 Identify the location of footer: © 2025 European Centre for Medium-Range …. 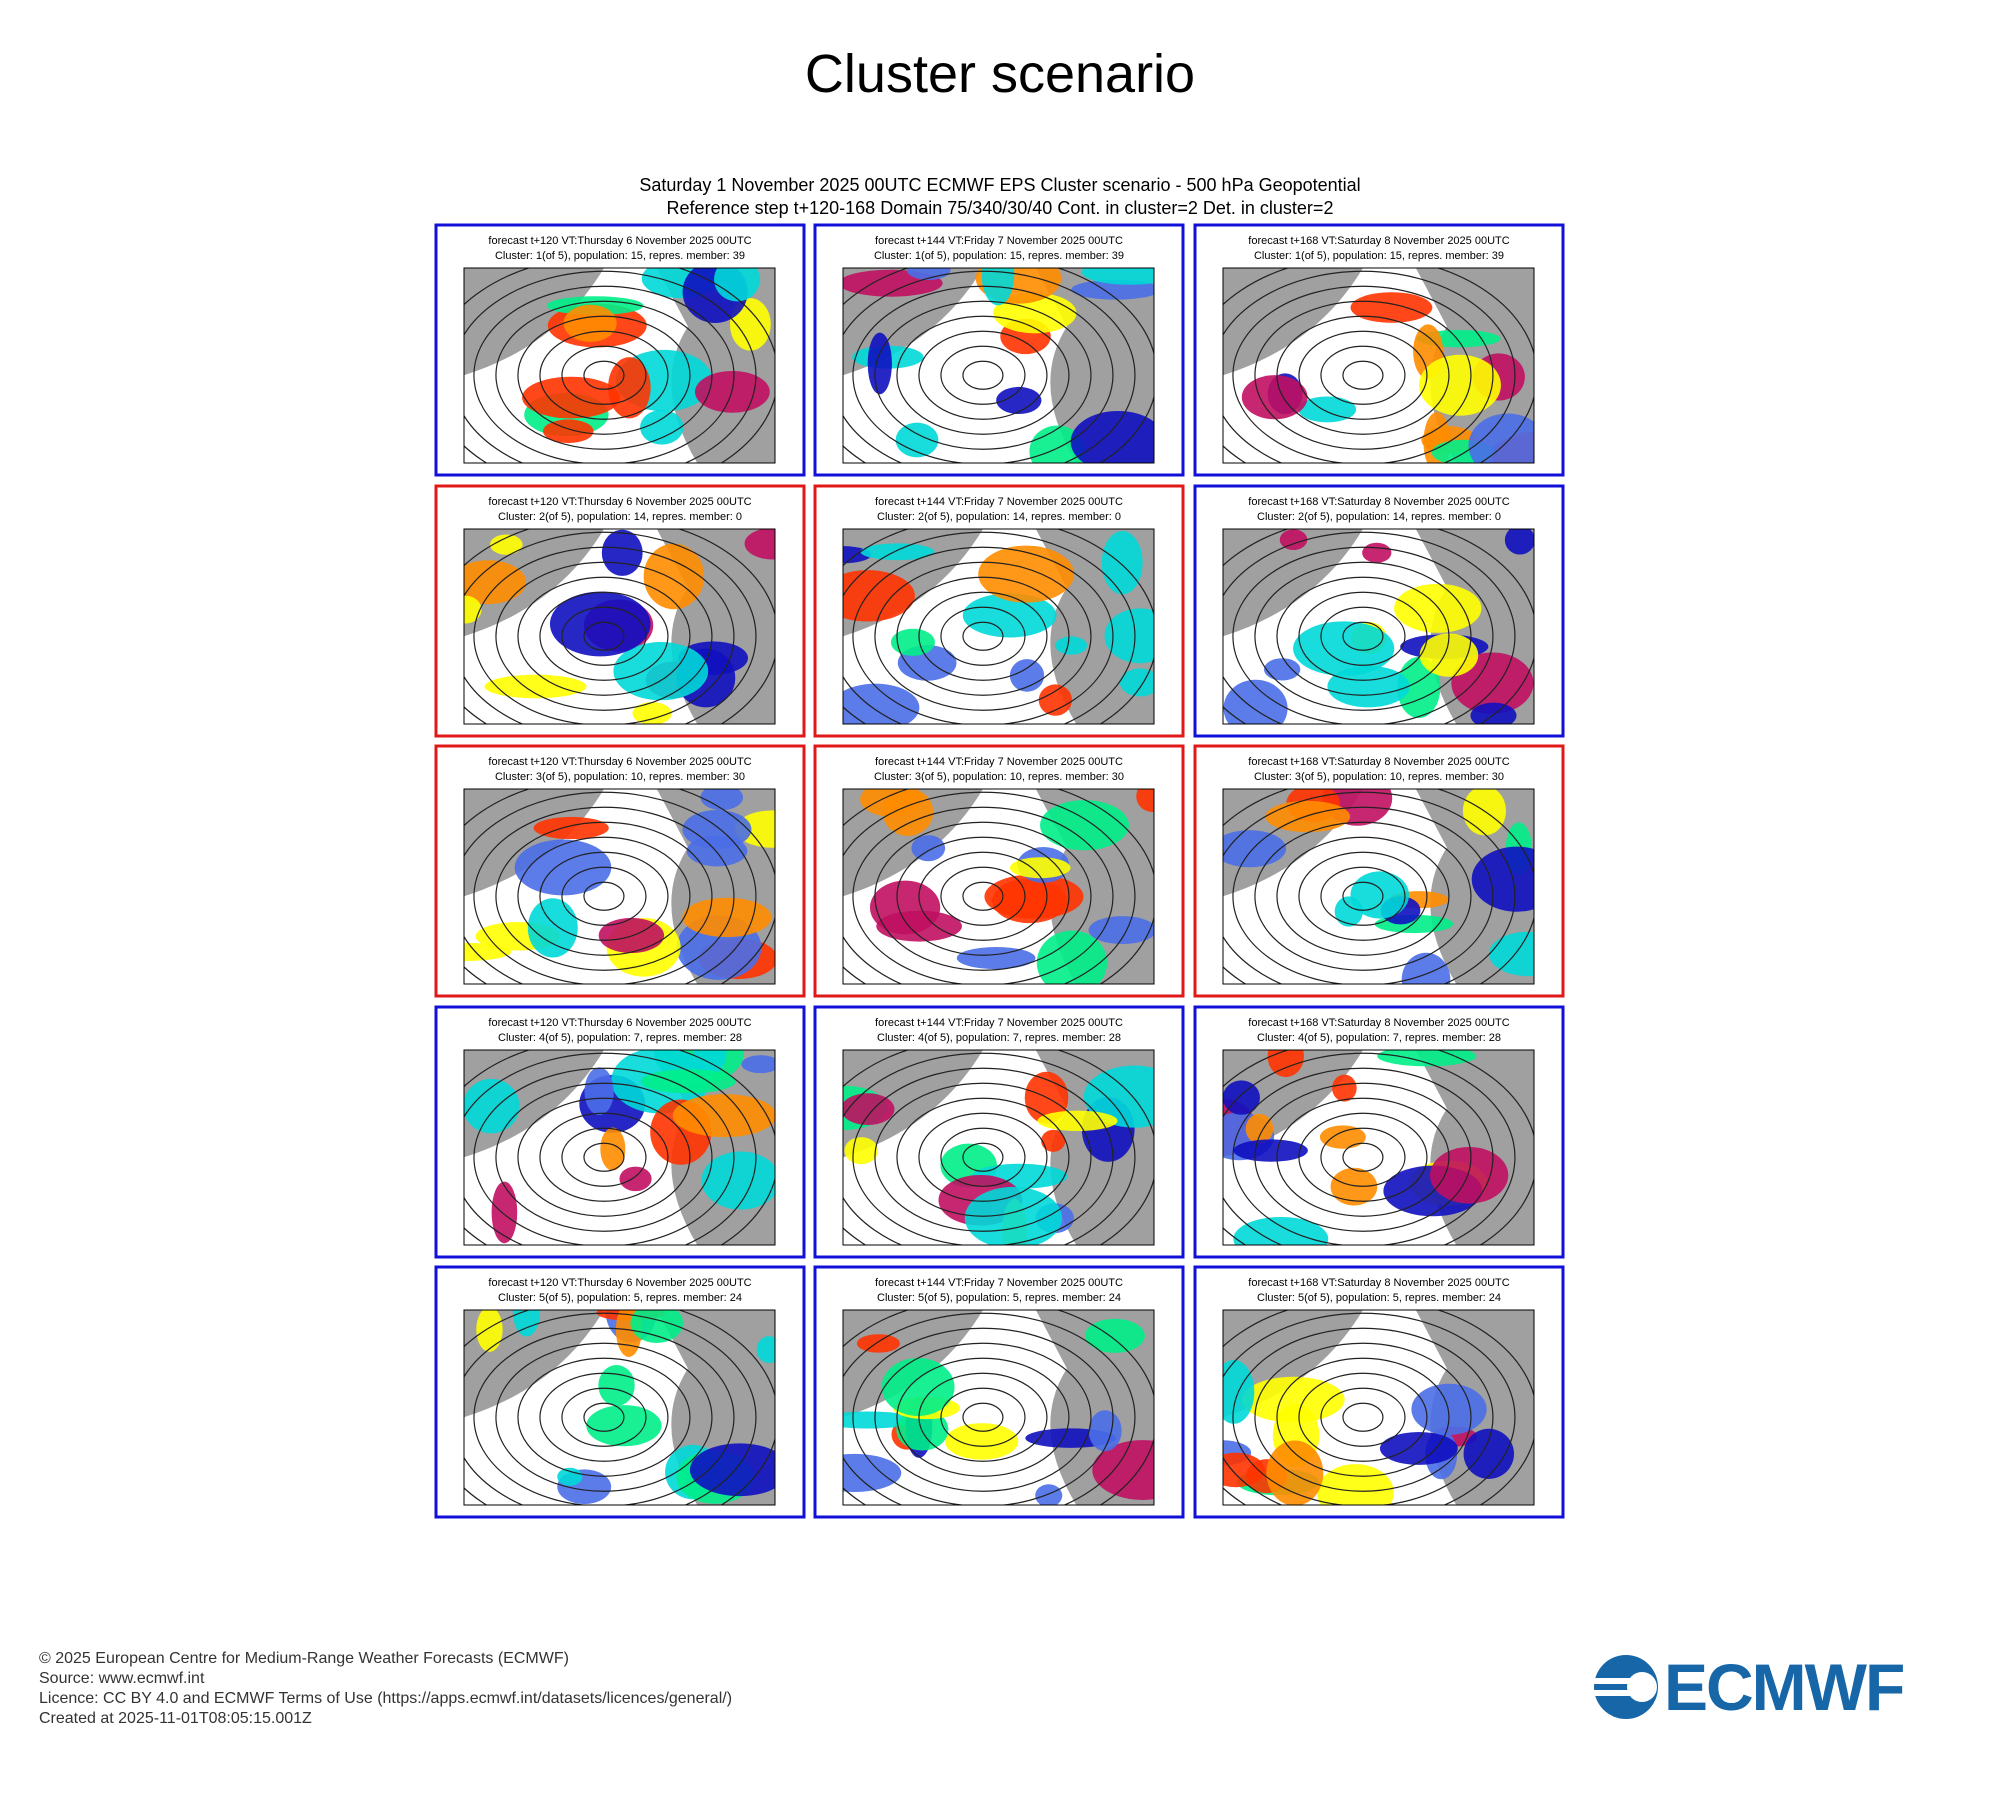
(385, 1688).